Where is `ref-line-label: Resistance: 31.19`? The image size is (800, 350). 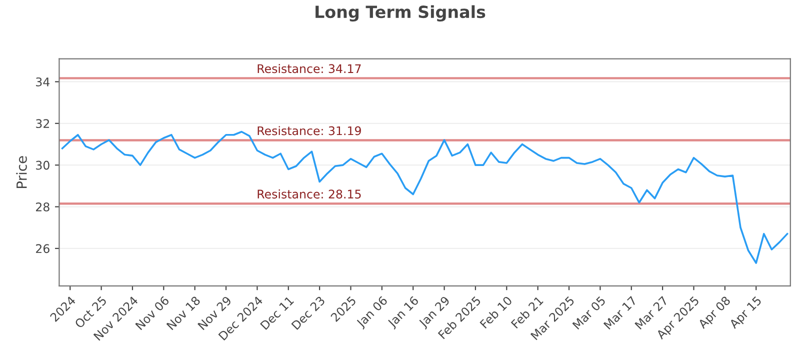 ref-line-label: Resistance: 31.19 is located at coordinates (309, 131).